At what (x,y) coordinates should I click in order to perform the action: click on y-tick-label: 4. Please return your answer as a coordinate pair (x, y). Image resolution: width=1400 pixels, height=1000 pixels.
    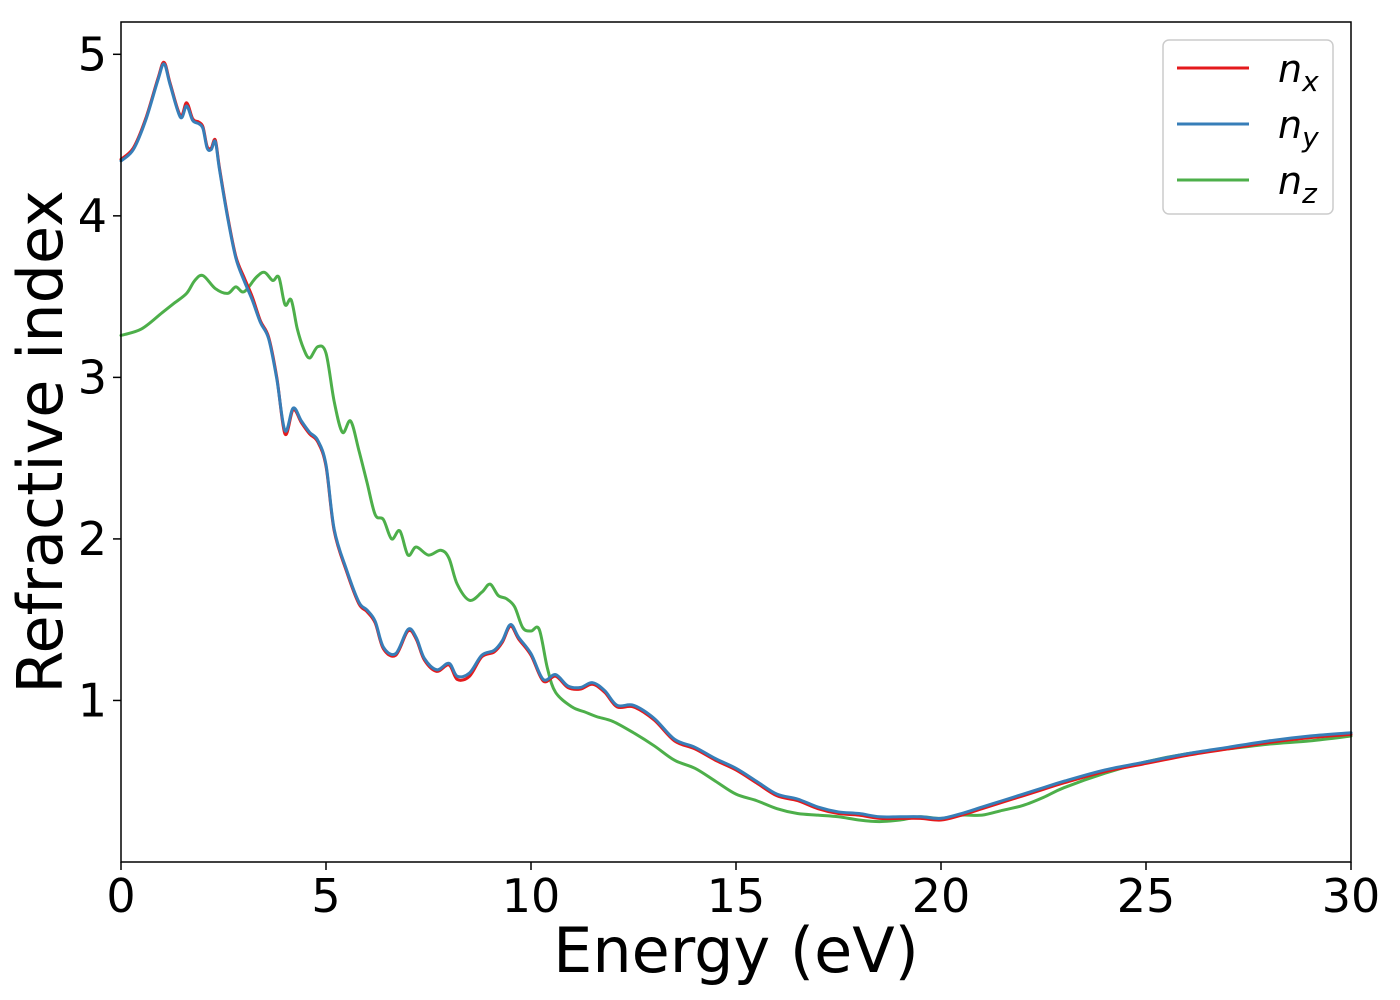
    Looking at the image, I should click on (92, 216).